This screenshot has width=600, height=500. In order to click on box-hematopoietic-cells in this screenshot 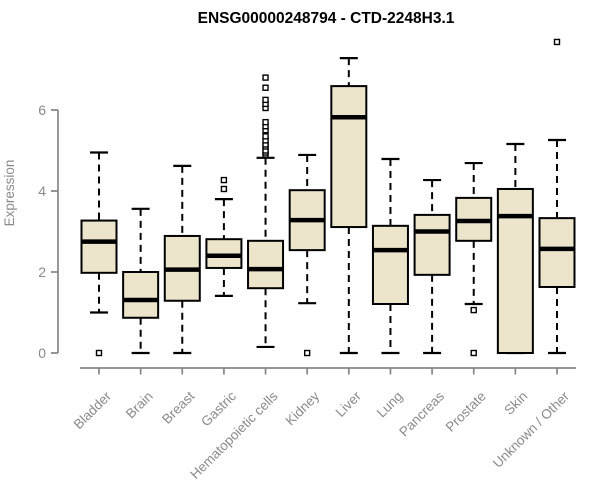, I will do `click(266, 211)`.